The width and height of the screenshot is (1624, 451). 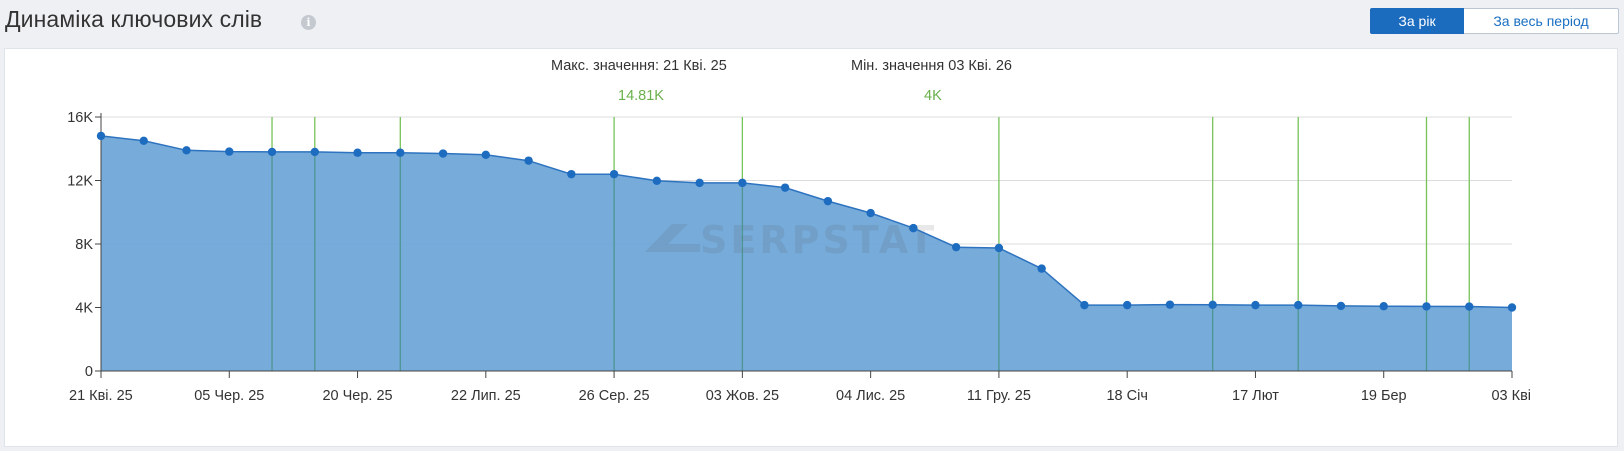 I want to click on x-tick-label: 19 Бер, so click(x=1384, y=396).